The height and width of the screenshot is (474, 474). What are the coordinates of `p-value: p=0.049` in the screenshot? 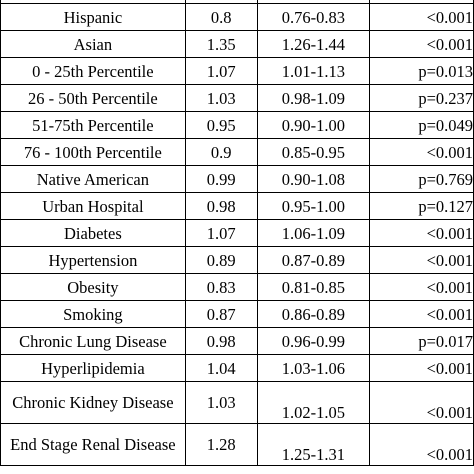 It's located at (421, 125).